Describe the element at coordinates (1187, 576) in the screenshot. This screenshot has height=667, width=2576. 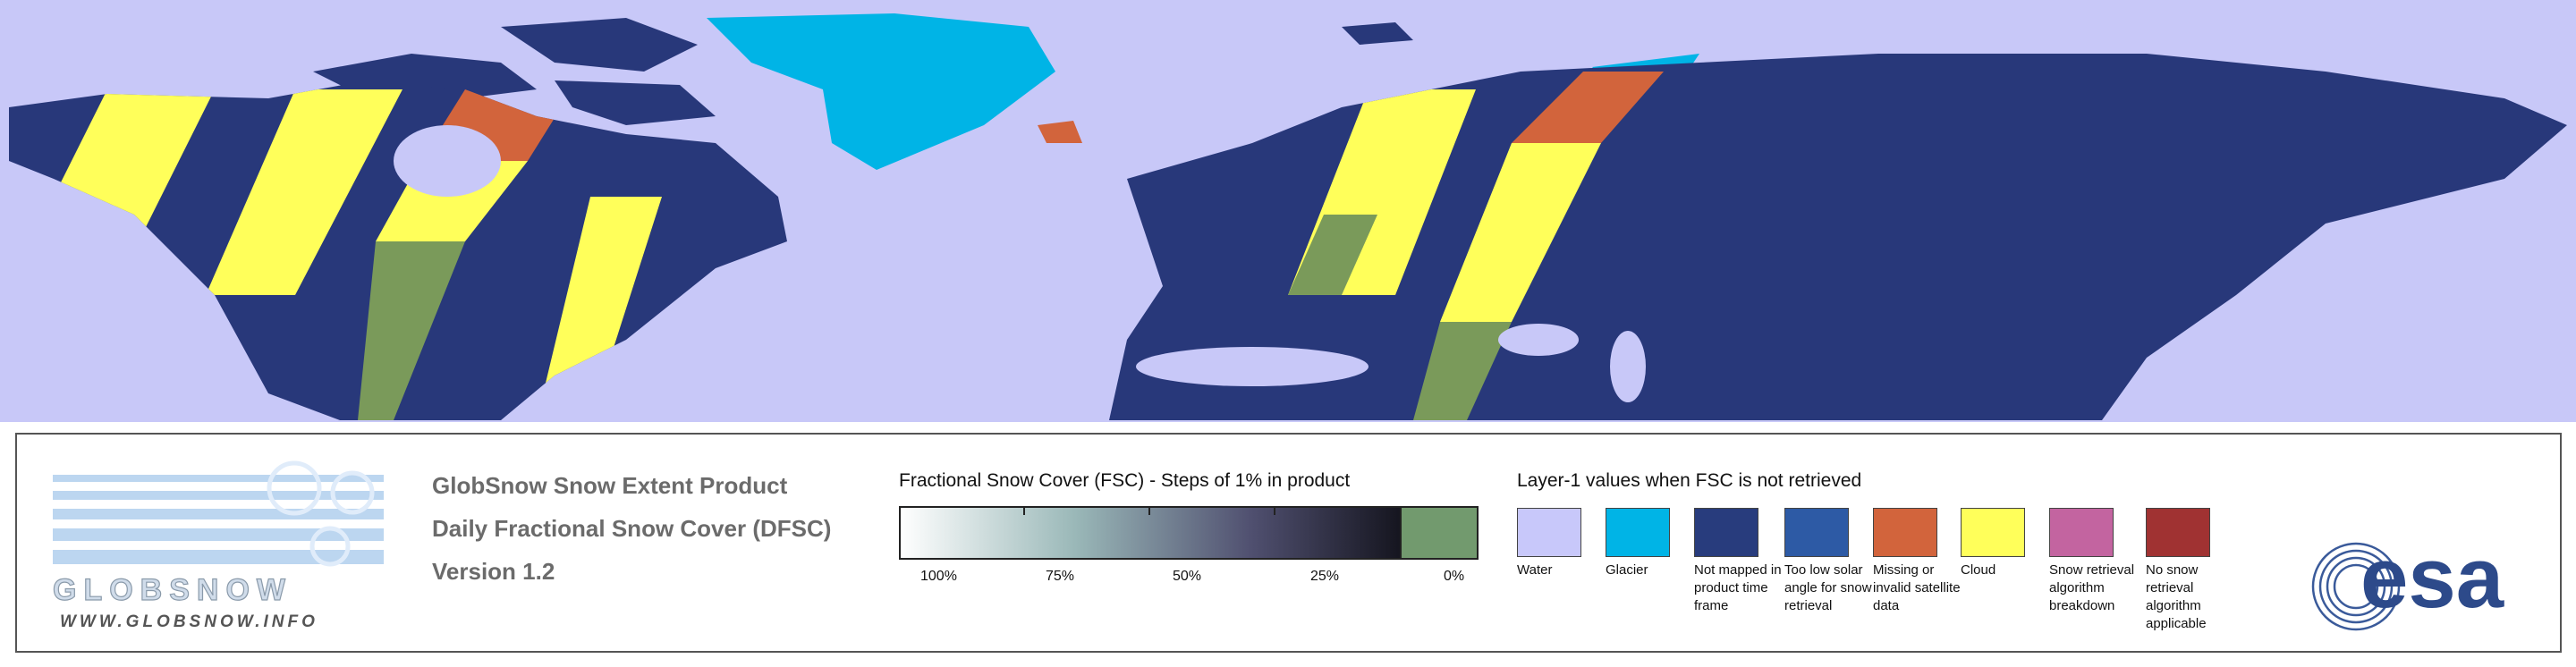
I see `fsc-label: 50%` at that location.